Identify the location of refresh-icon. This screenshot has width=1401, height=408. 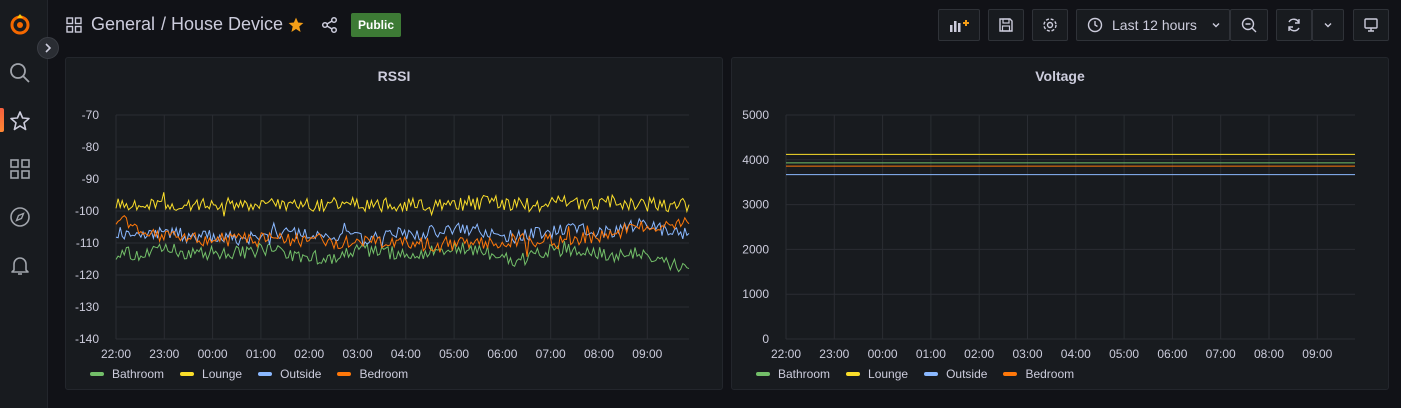
(1294, 25).